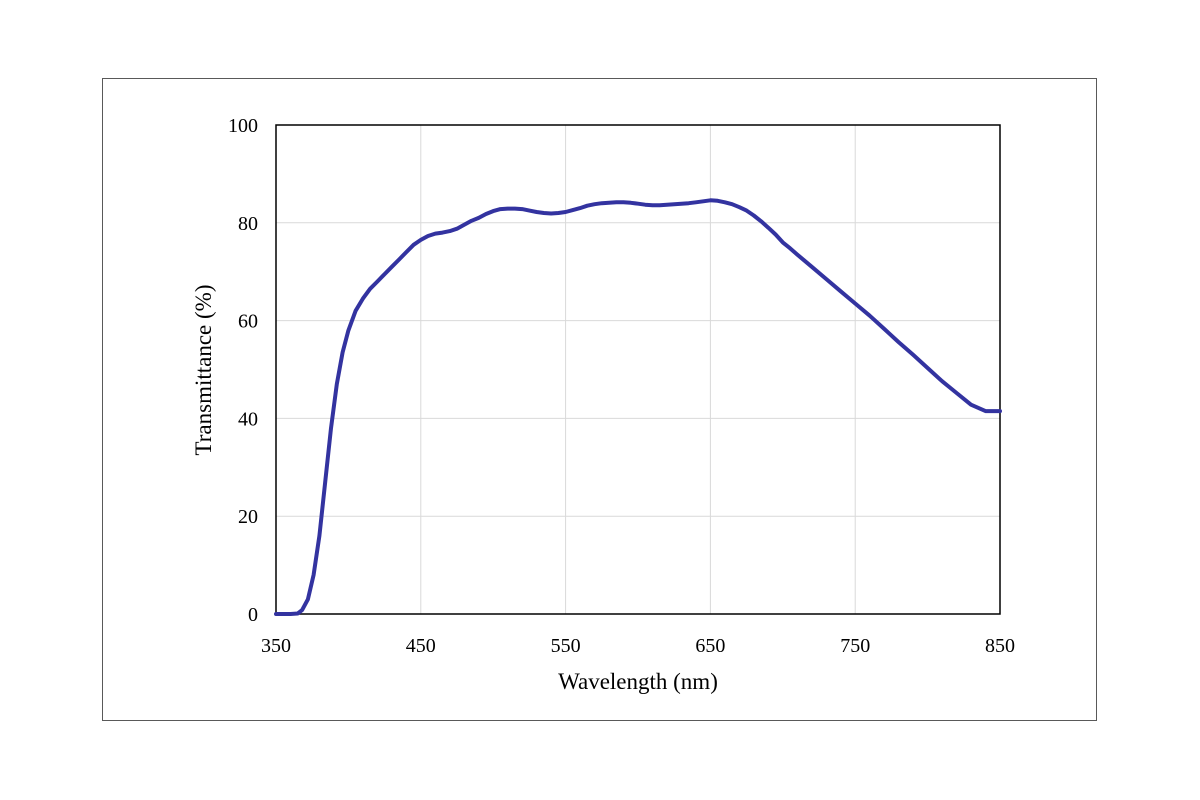 This screenshot has width=1200, height=800. What do you see at coordinates (566, 646) in the screenshot?
I see `x-tick-label: 550` at bounding box center [566, 646].